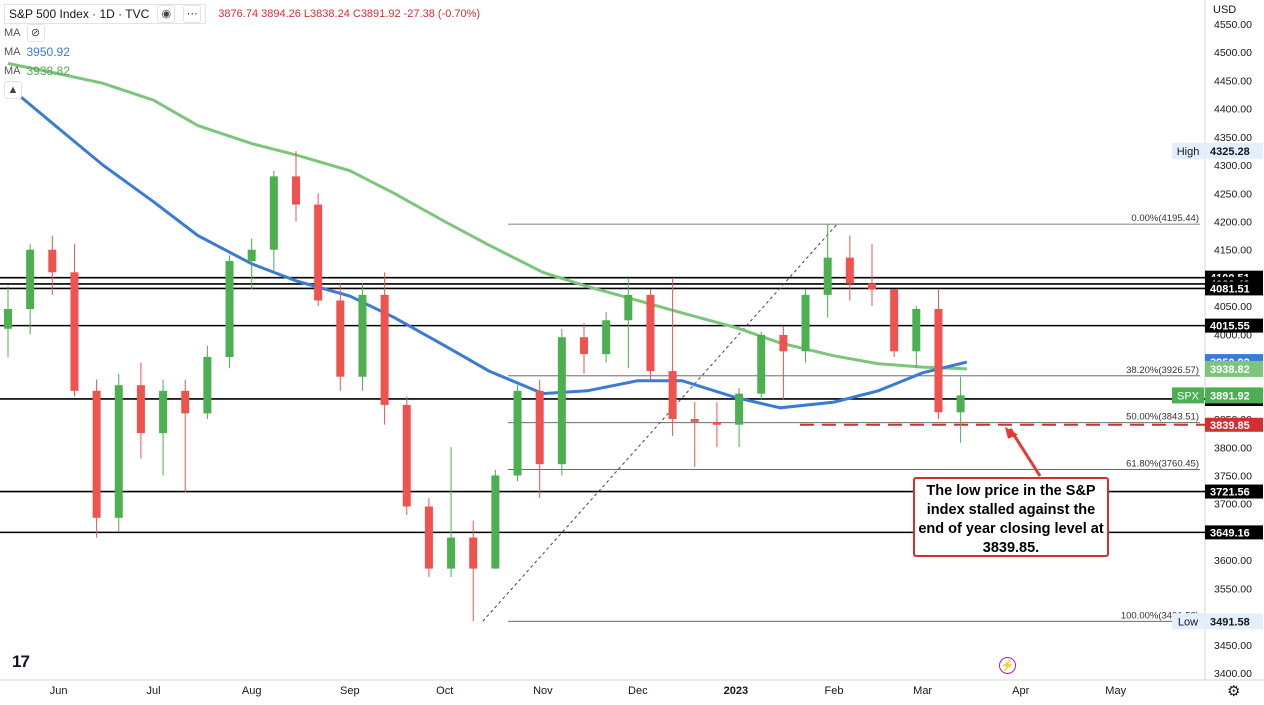  I want to click on more-icon: ⋯, so click(192, 13).